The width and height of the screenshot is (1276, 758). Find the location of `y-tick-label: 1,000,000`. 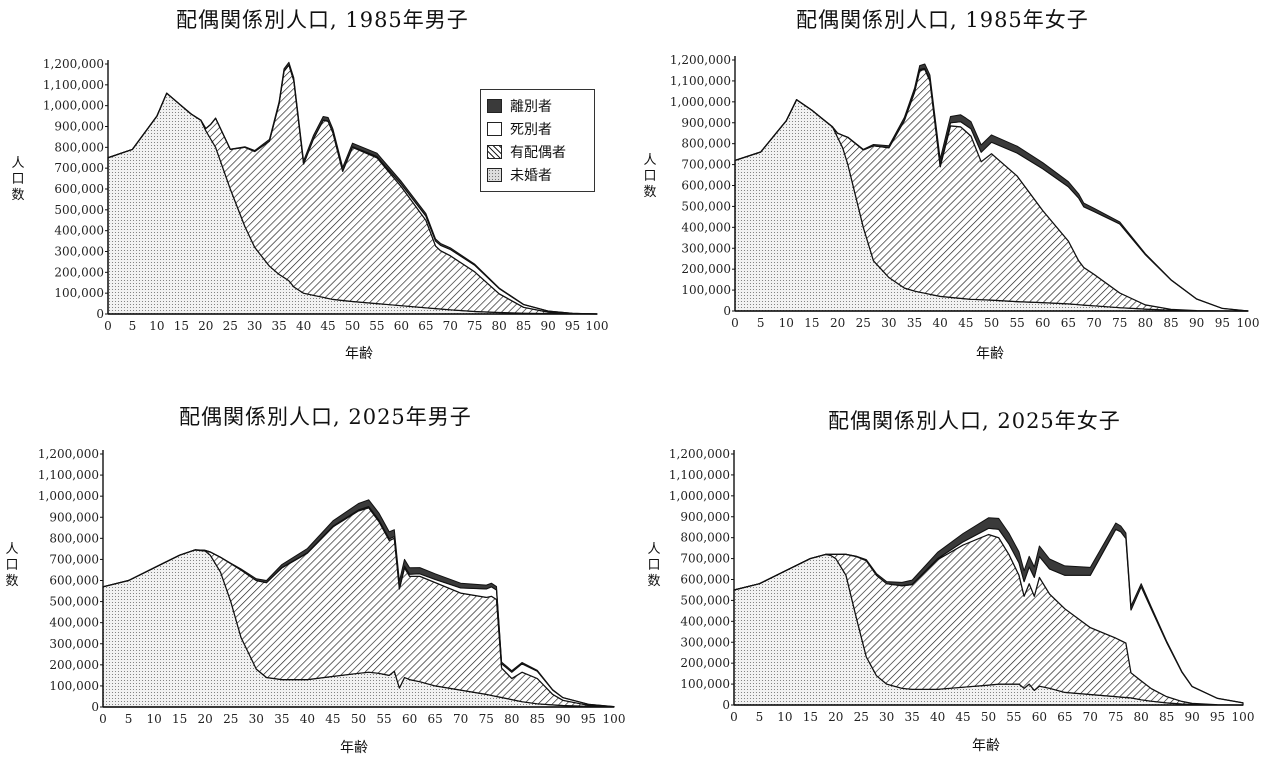

y-tick-label: 1,000,000 is located at coordinates (68, 496).